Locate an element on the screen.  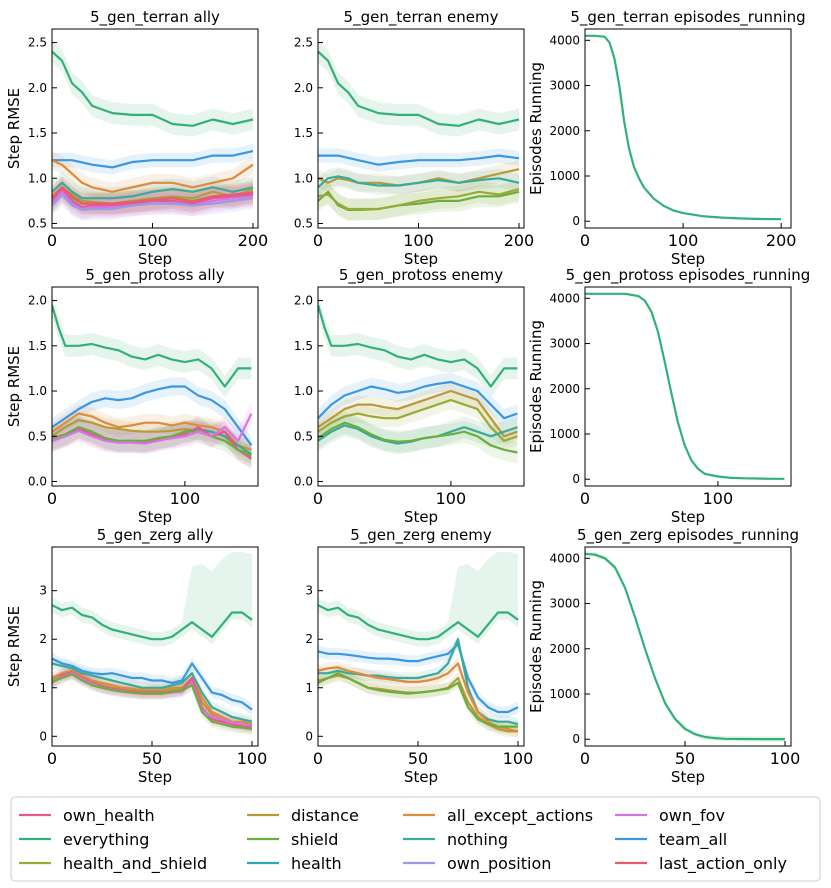
legend-item-nothing: nothing is located at coordinates (455, 839).